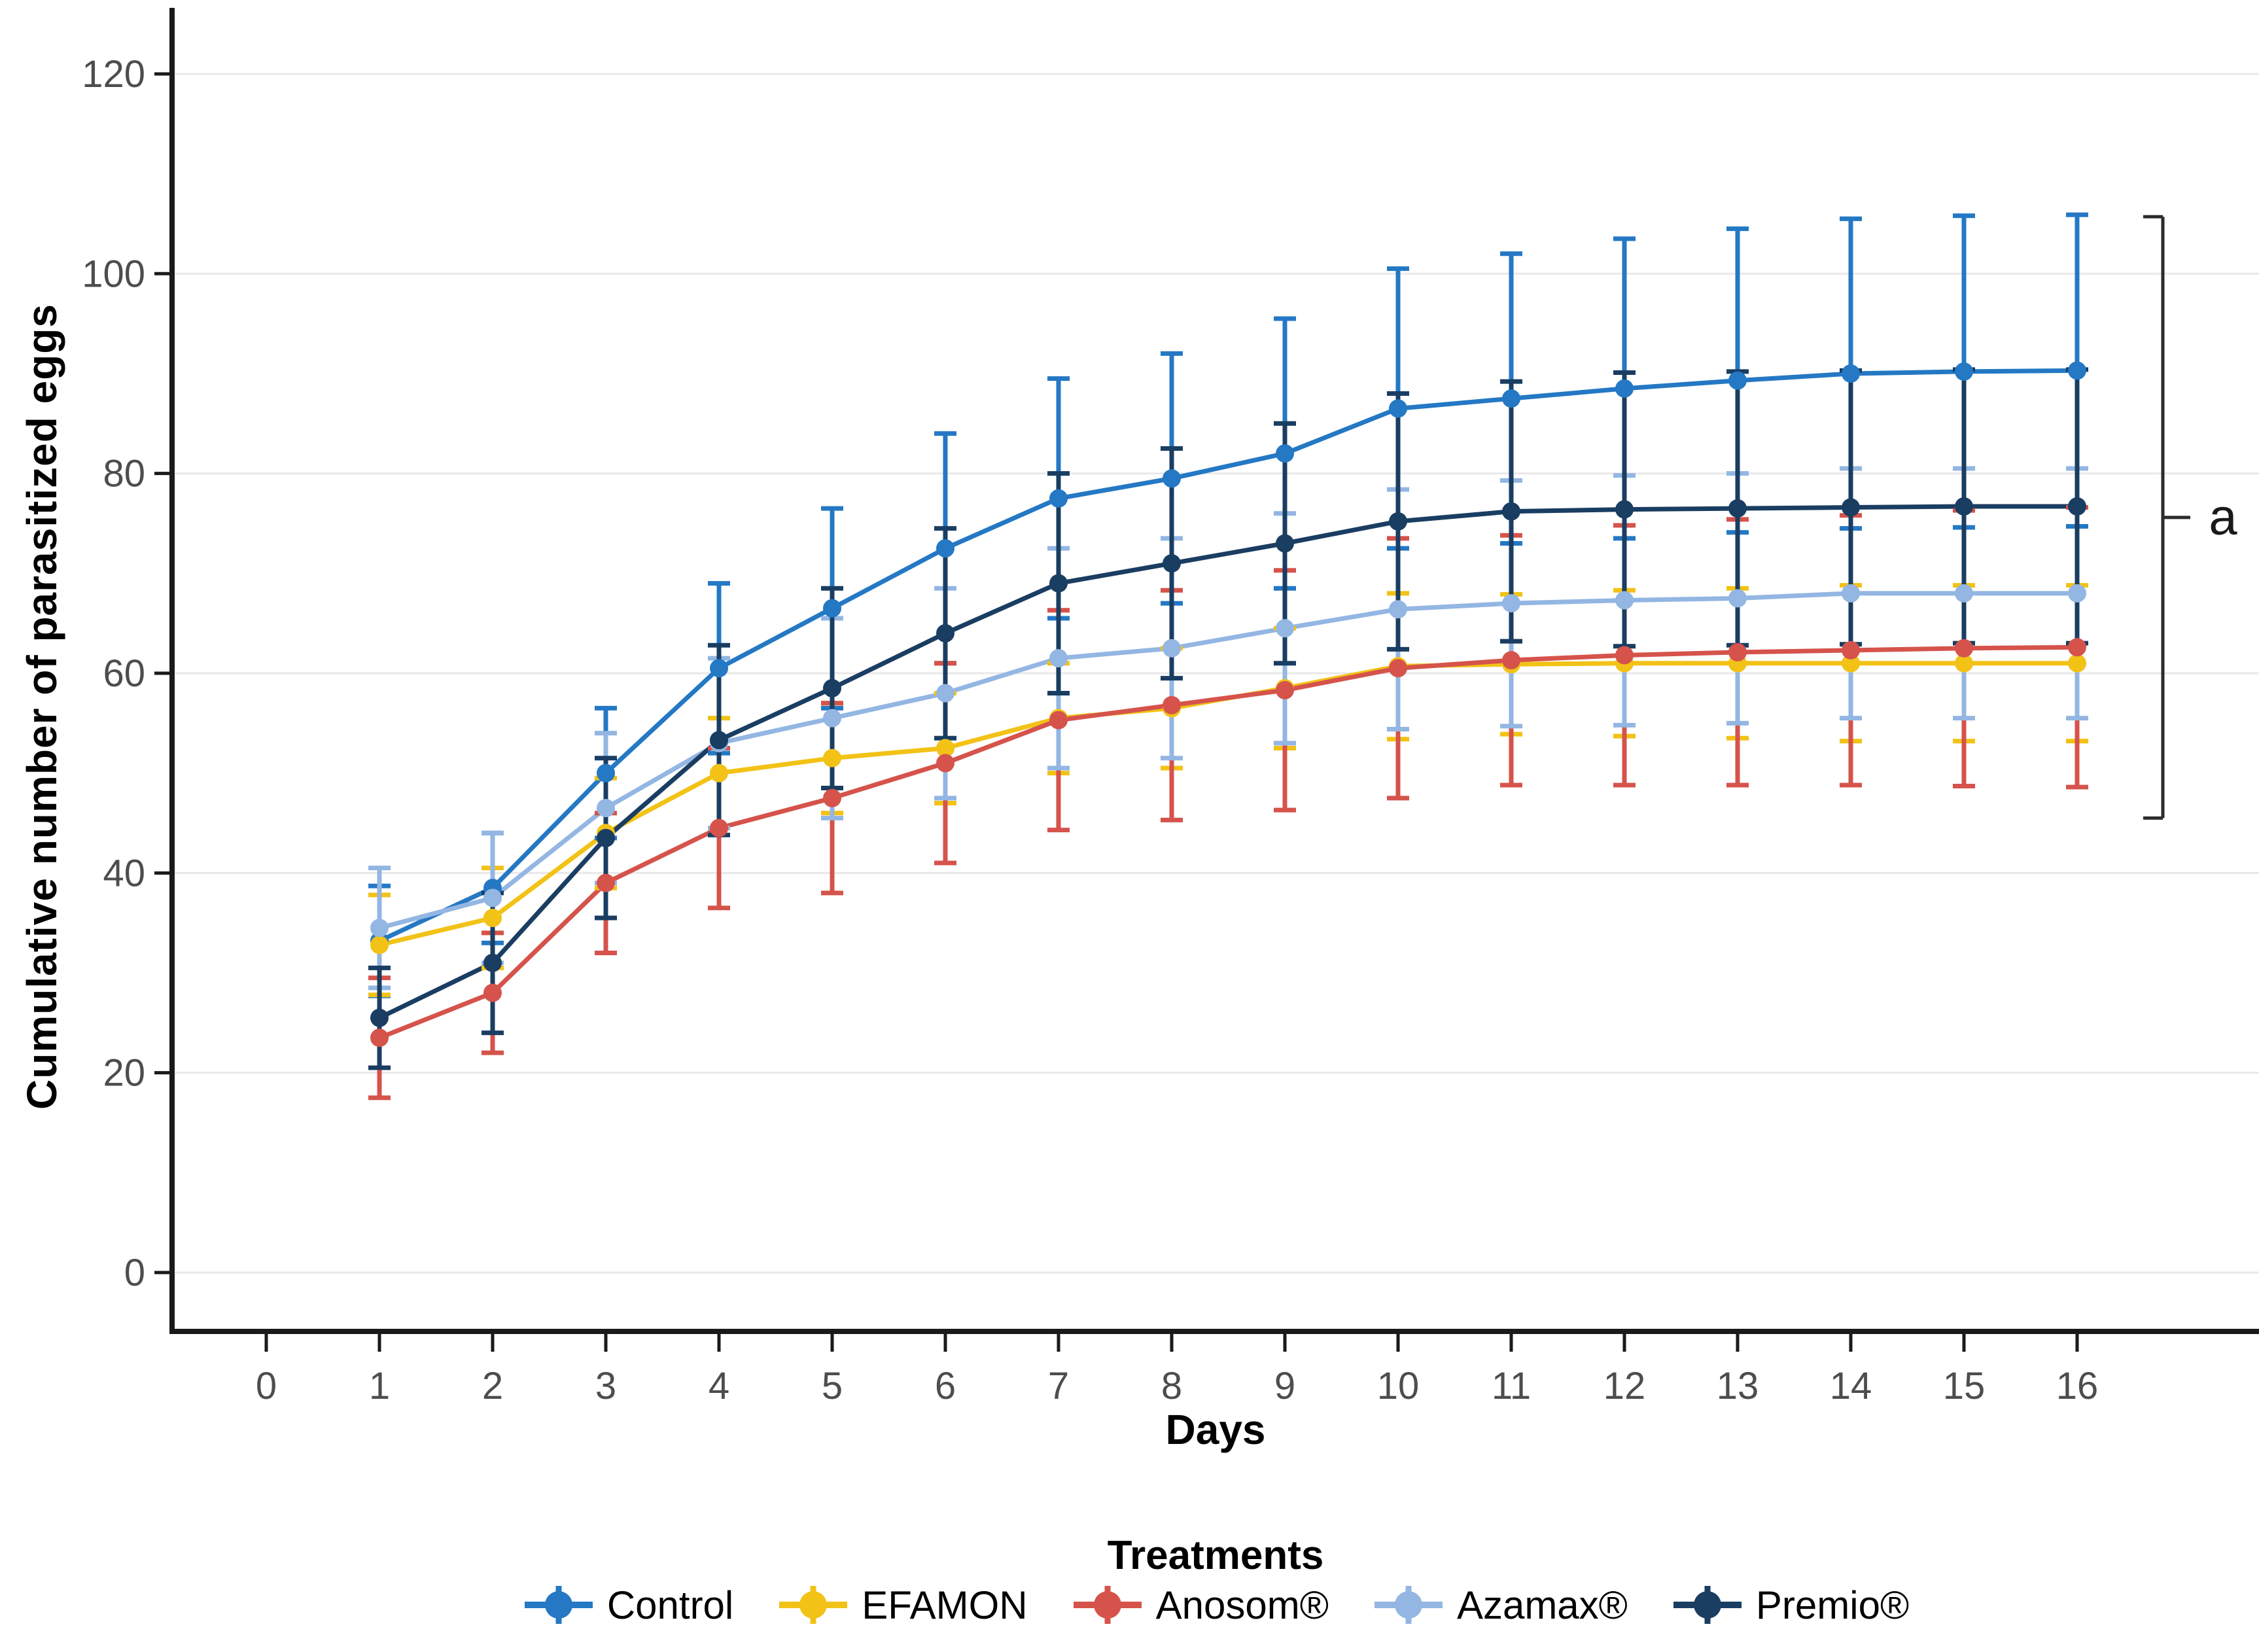 The height and width of the screenshot is (1652, 2259). Describe the element at coordinates (832, 1386) in the screenshot. I see `x-tick-label: 5` at that location.